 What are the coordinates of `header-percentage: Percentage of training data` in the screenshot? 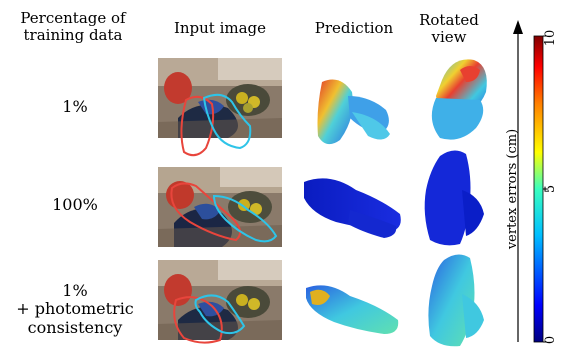 It's located at (73, 27).